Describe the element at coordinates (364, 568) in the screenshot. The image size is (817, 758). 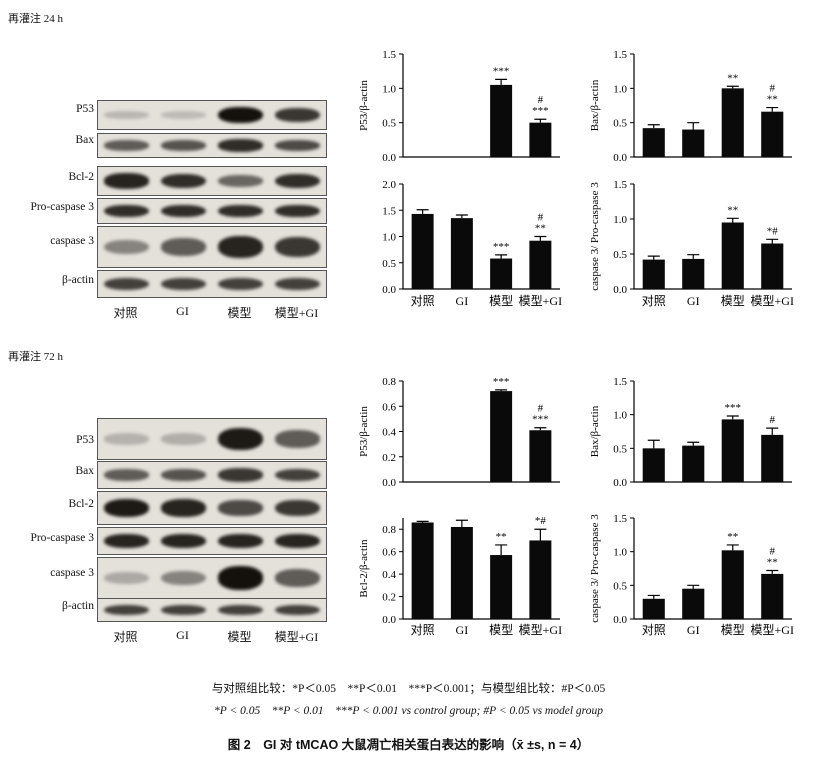
I see `y-axis-label: Bcl-2/β-actin` at that location.